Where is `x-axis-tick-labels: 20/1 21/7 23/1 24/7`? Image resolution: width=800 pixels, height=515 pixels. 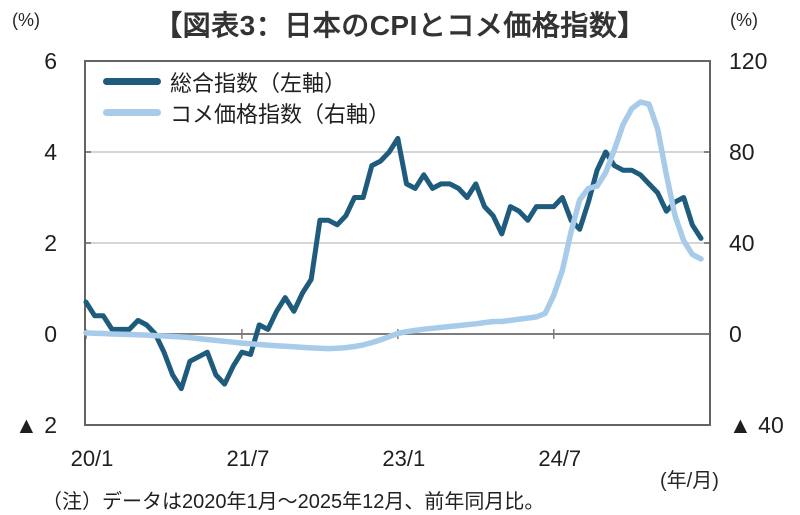
x-axis-tick-labels: 20/1 21/7 23/1 24/7 is located at coordinates (326, 458).